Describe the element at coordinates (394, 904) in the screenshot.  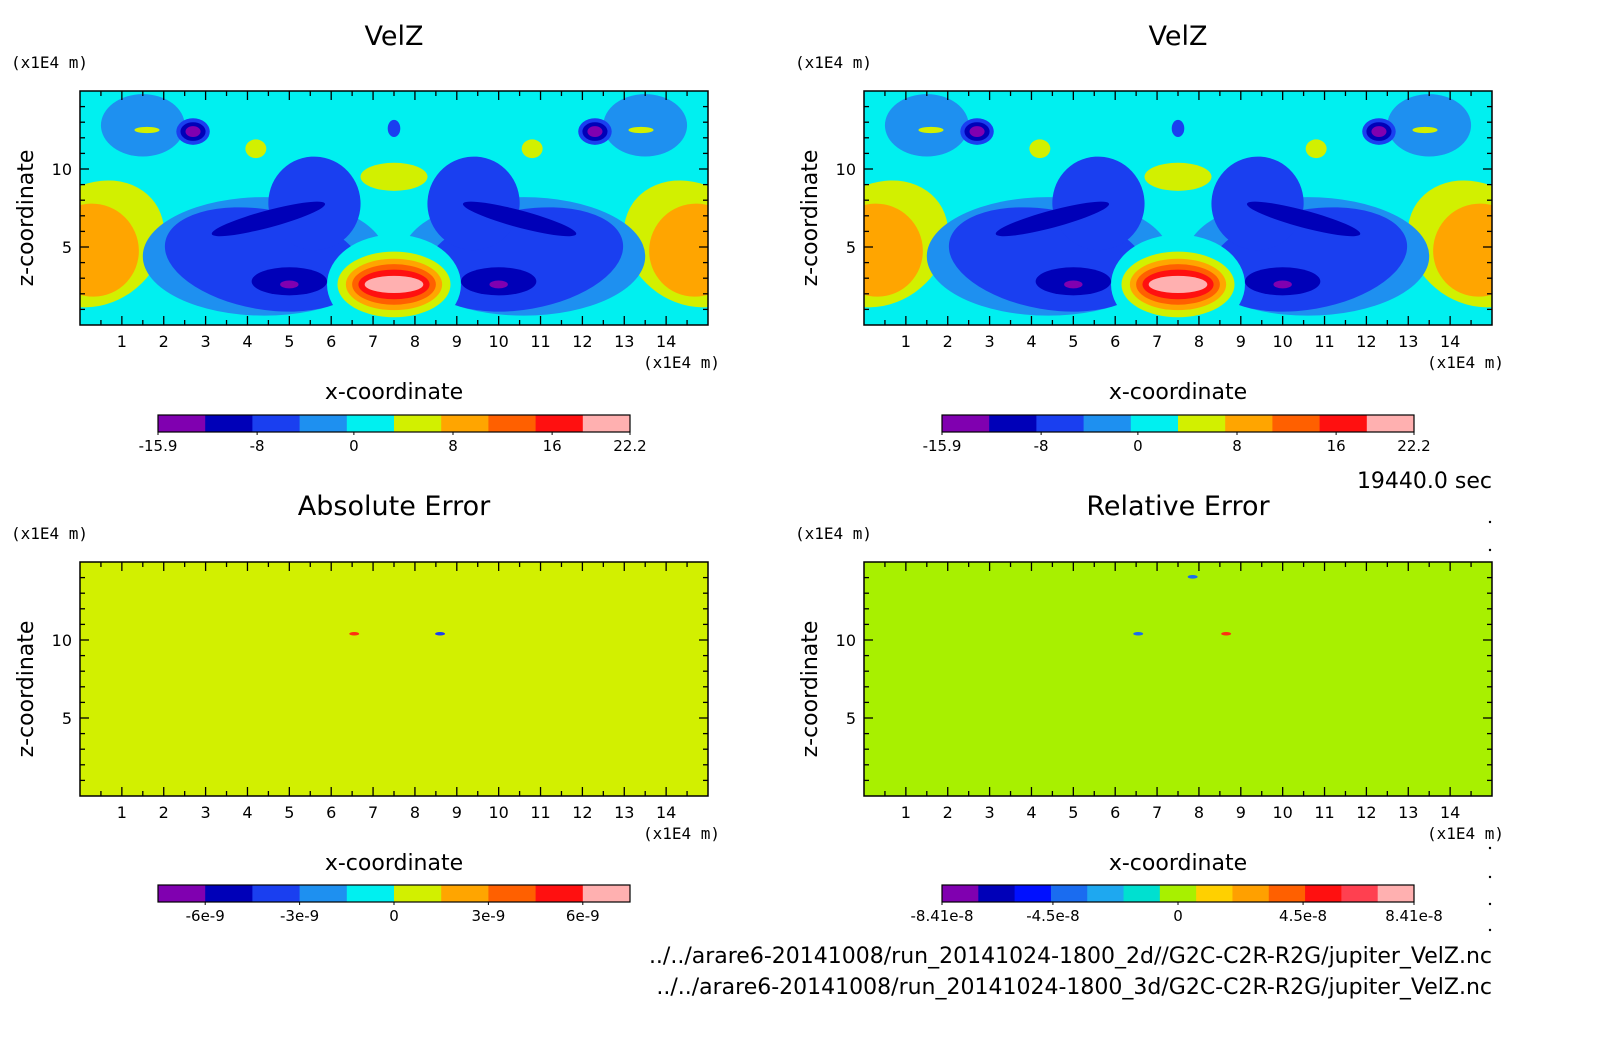
I see `colorbar: -6e-9 -3e-9 0 3e-9 6e-9` at that location.